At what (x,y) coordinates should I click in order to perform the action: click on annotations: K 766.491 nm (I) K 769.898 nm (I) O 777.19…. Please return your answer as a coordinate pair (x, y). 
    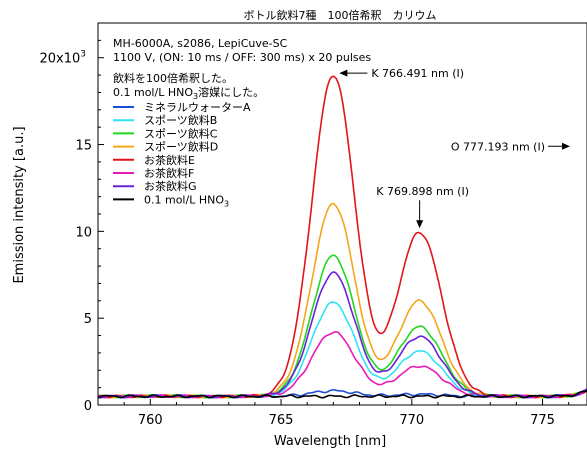
    Looking at the image, I should click on (454, 148).